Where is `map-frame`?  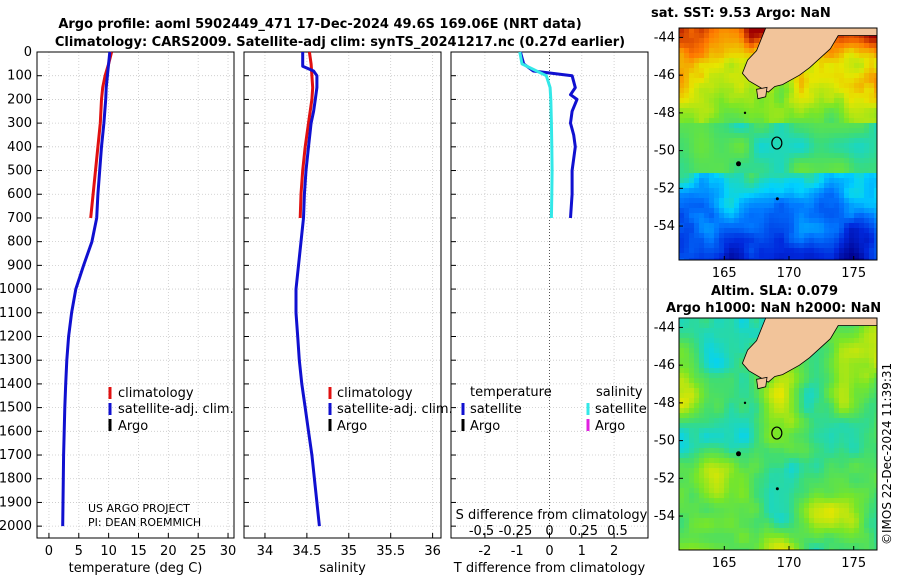
map-frame is located at coordinates (778, 434).